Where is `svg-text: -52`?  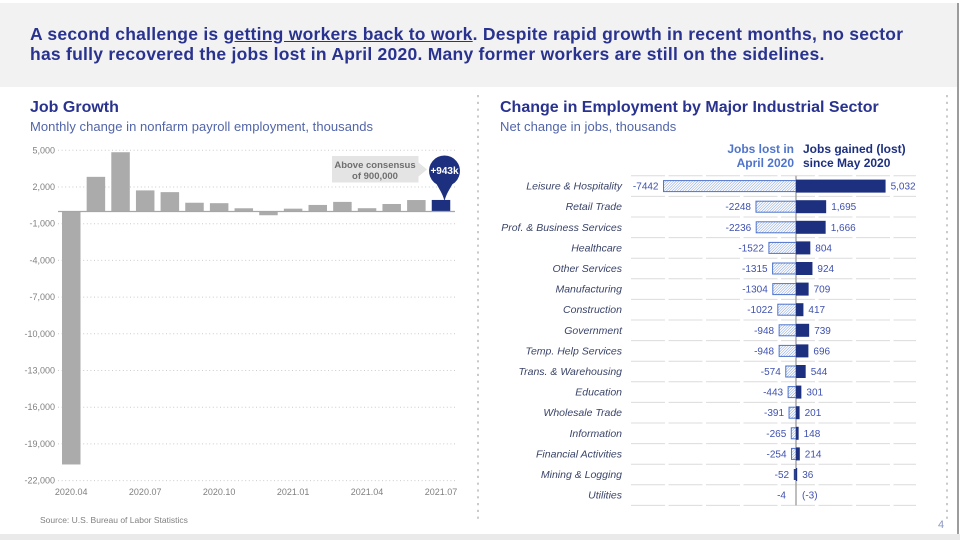 svg-text: -52 is located at coordinates (782, 475).